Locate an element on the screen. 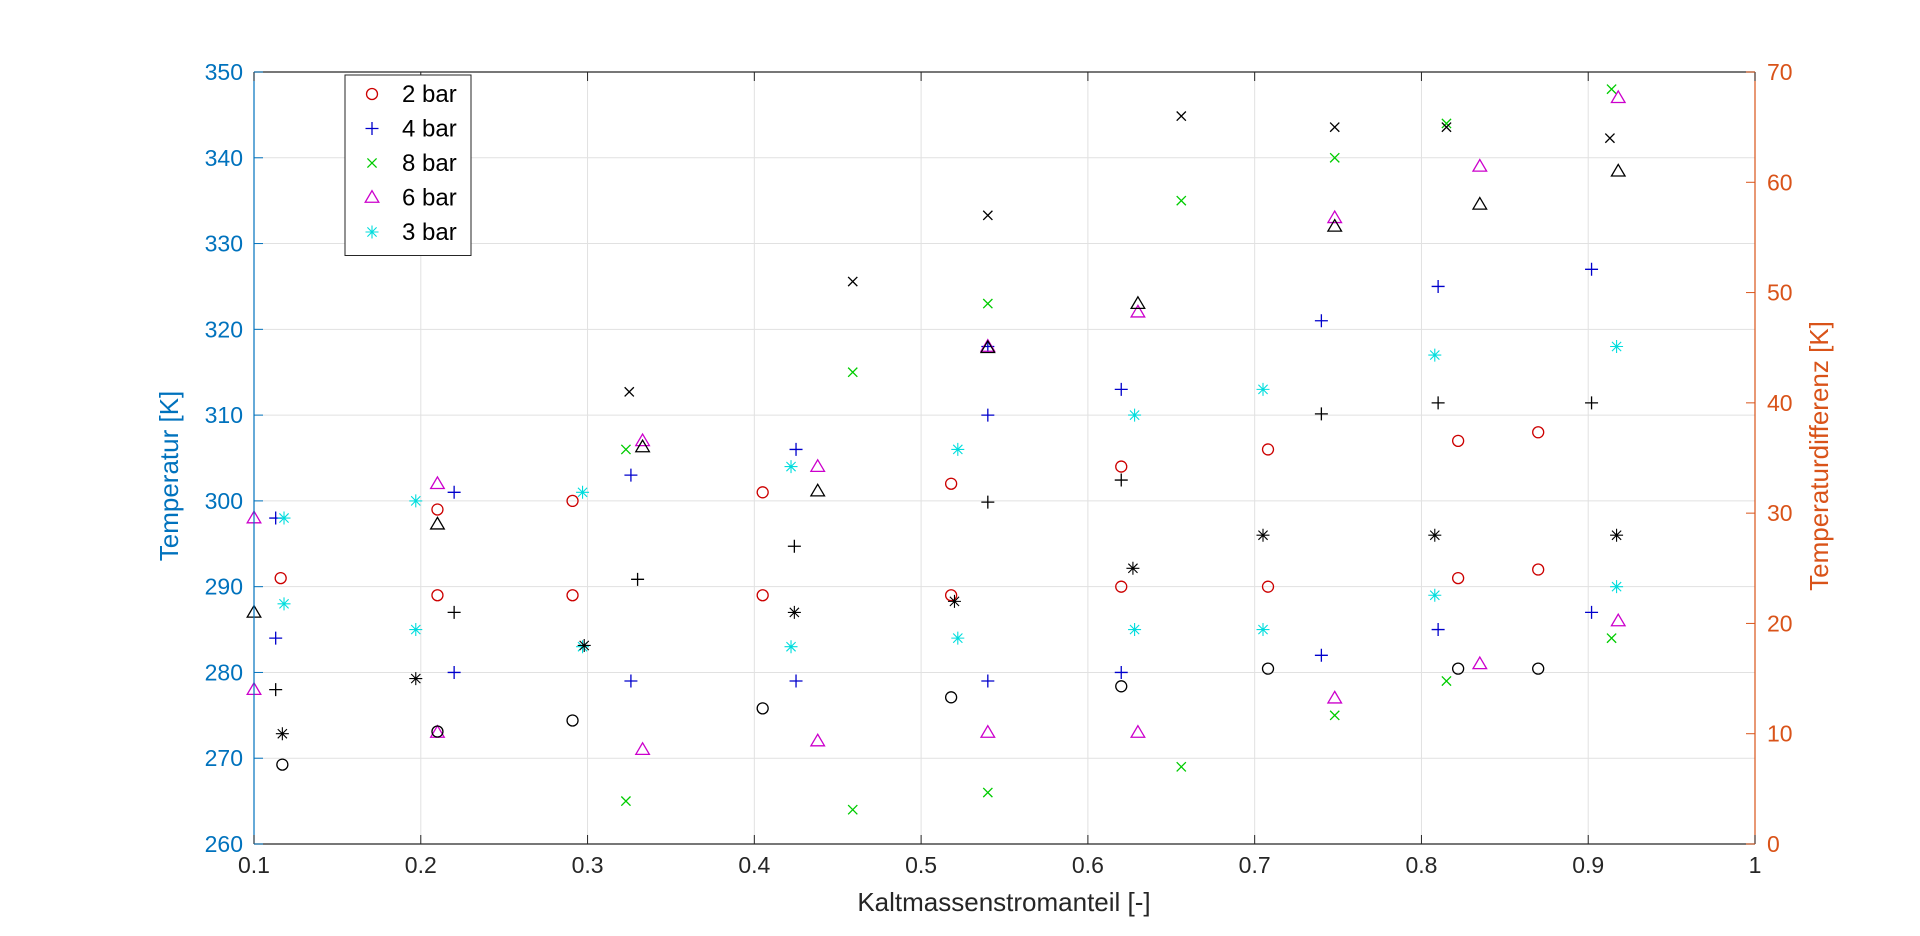 This screenshot has height=936, width=1920. left-tick-label: 310 is located at coordinates (224, 415).